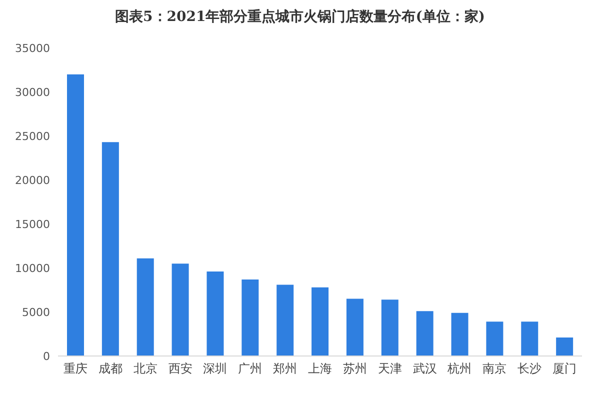 This screenshot has height=398, width=600. Describe the element at coordinates (75, 369) in the screenshot. I see `x-tick-label: 重庆` at that location.